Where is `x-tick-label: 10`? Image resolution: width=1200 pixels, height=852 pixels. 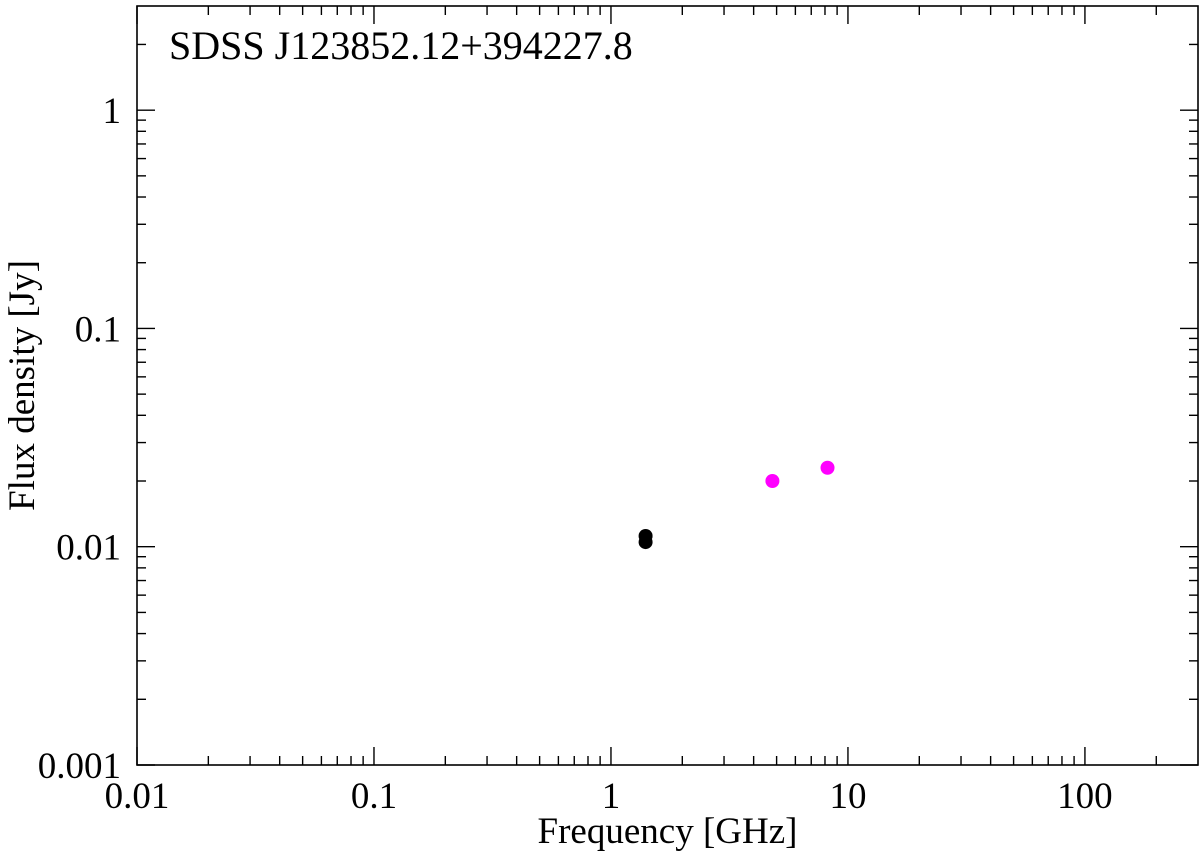
x-tick-label: 10 is located at coordinates (847, 796).